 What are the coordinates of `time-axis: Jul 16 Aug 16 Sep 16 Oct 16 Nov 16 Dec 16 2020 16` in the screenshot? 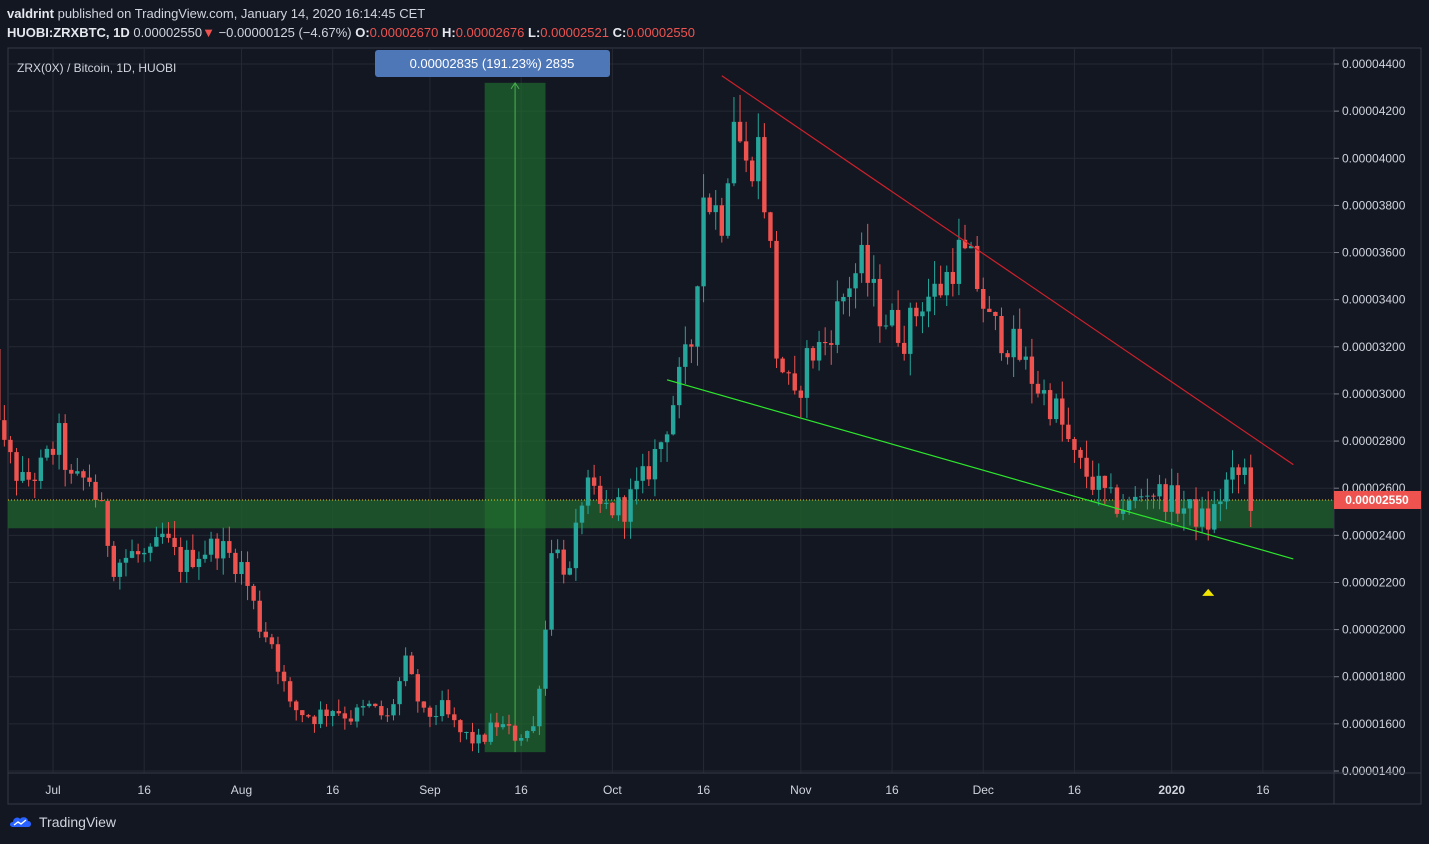 It's located at (714, 784).